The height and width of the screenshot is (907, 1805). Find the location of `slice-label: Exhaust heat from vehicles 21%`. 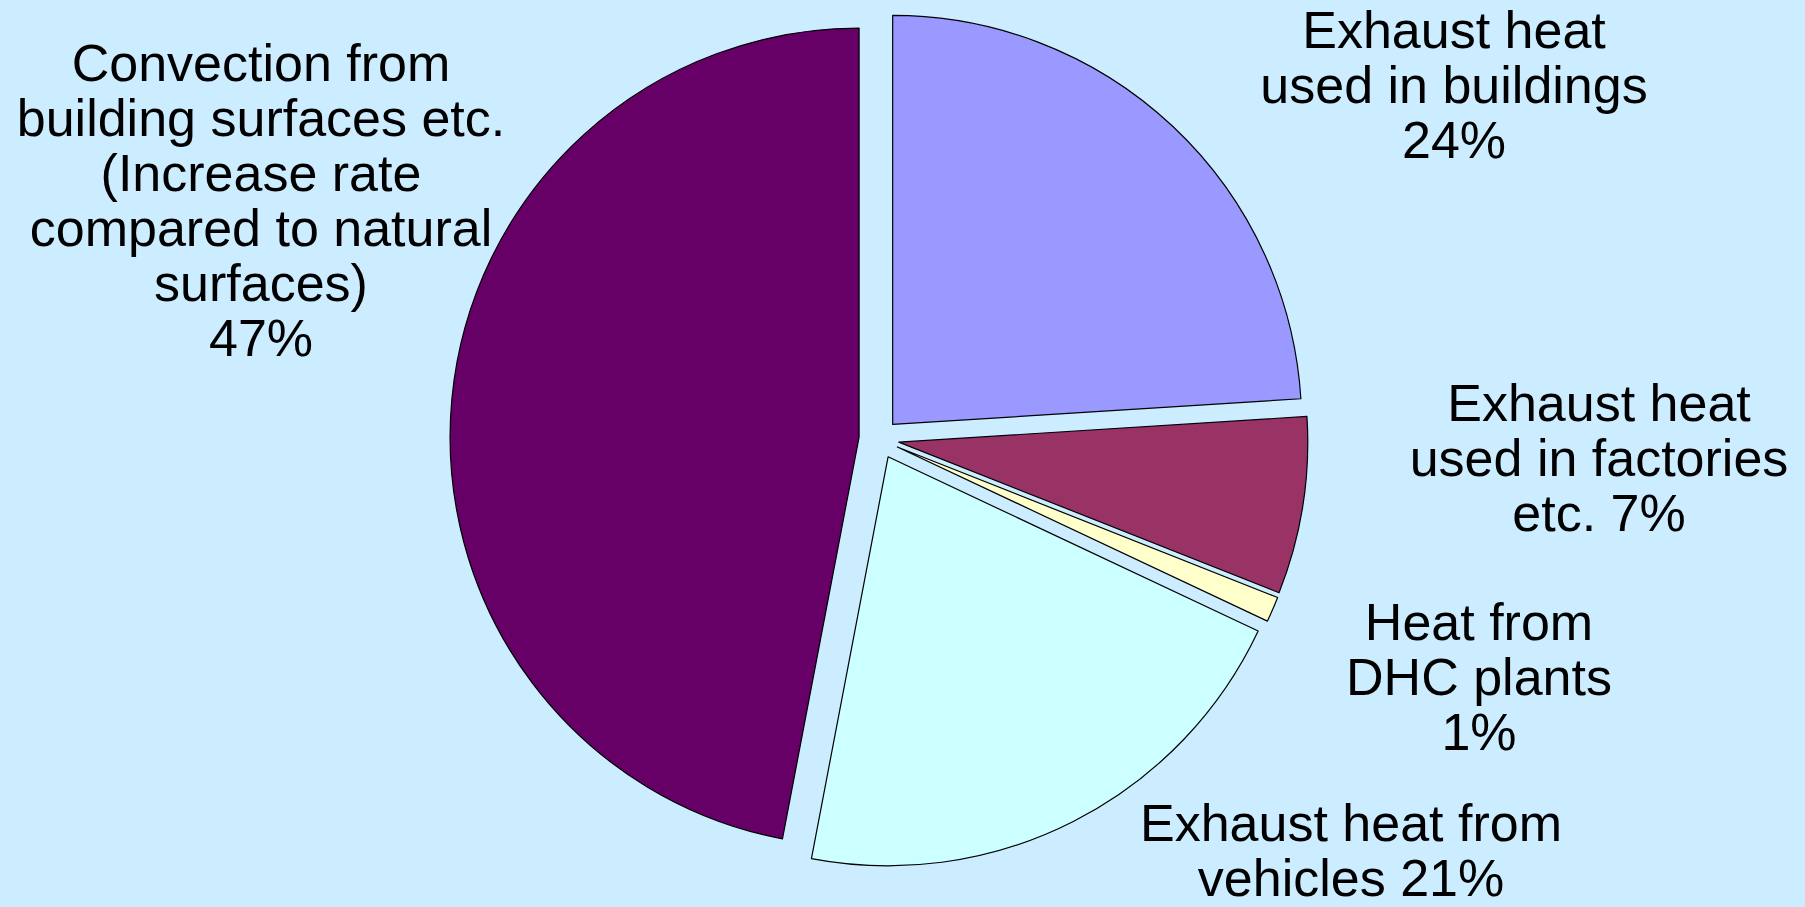

slice-label: Exhaust heat from vehicles 21% is located at coordinates (1351, 850).